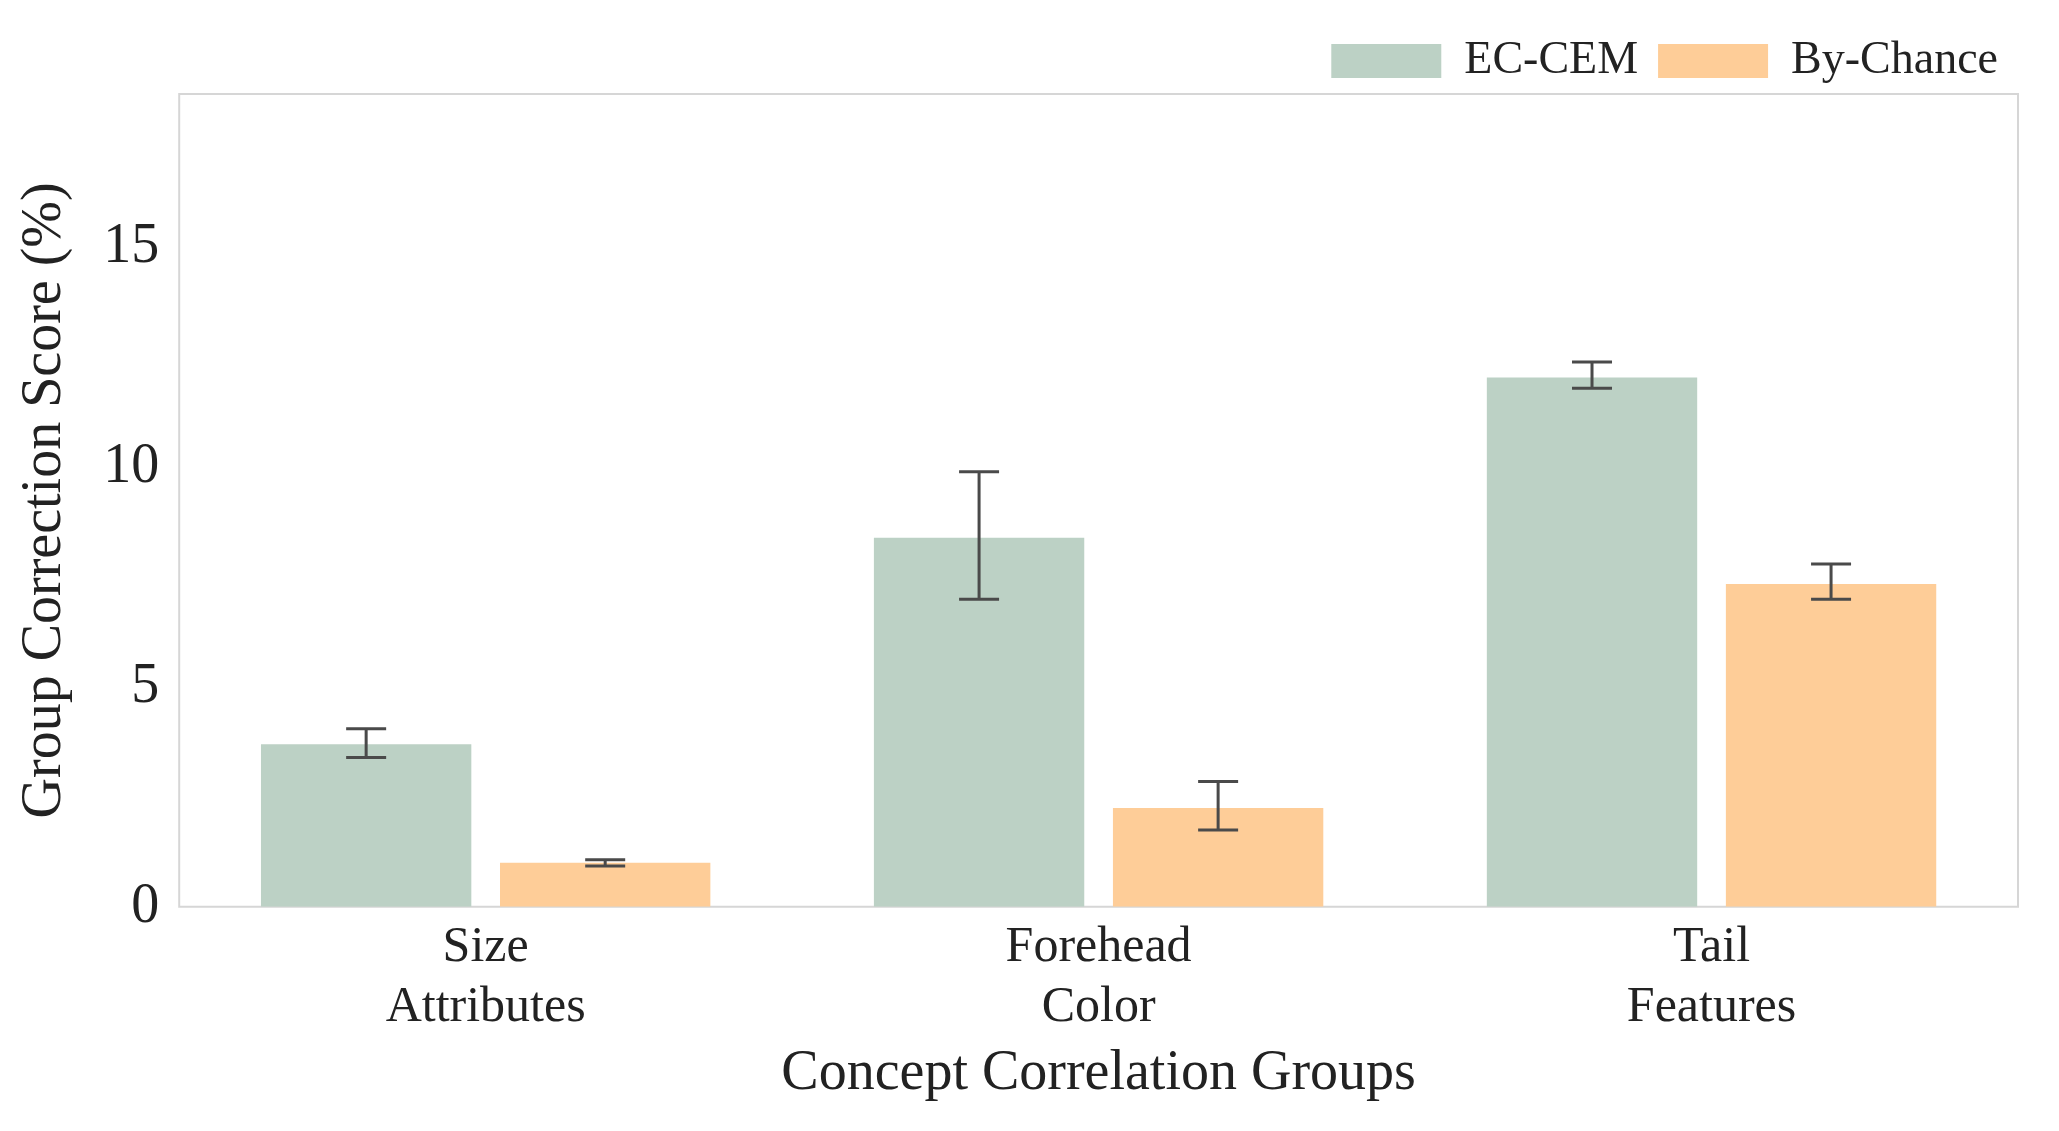 The width and height of the screenshot is (2059, 1131). I want to click on x-axis-title: Concept Correlation Groups, so click(1098, 1070).